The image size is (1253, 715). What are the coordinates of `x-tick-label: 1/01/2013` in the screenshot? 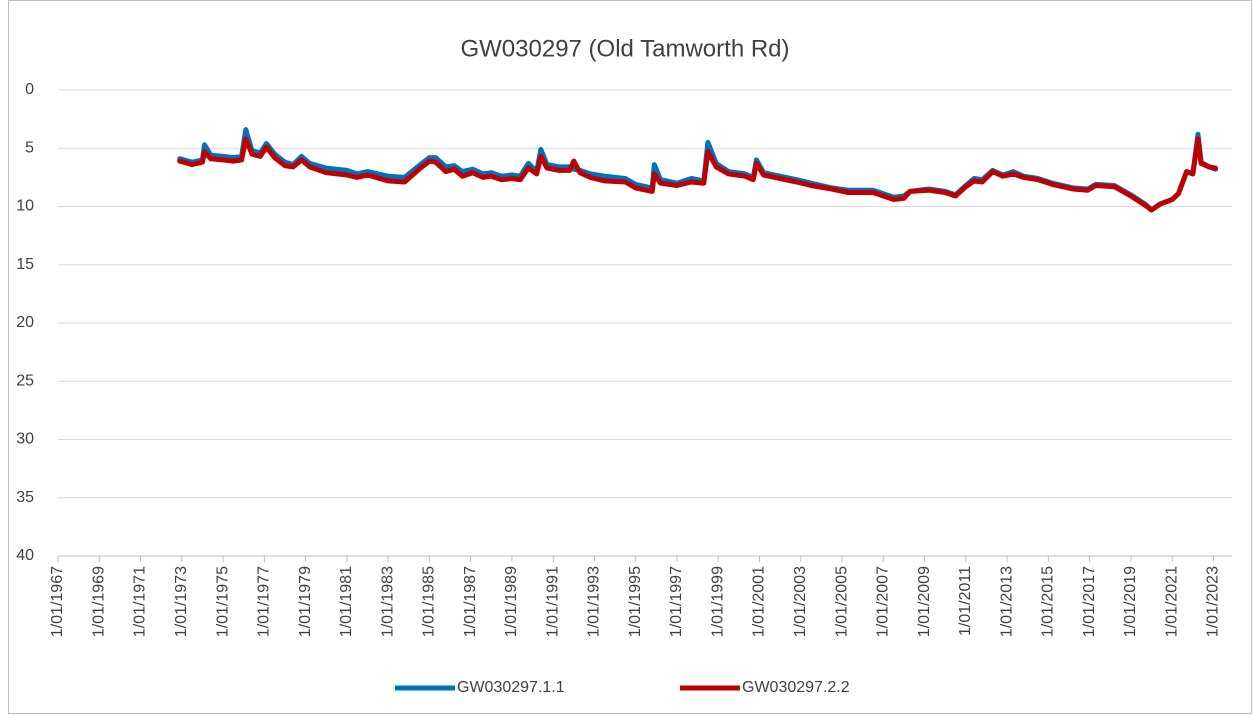 It's located at (1006, 601).